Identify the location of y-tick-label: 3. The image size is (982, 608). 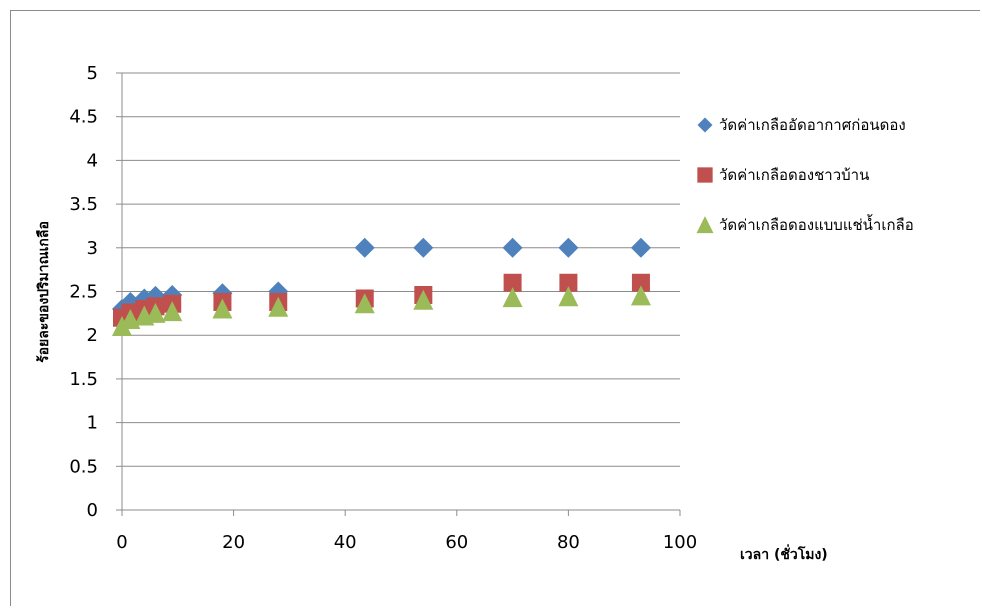
(92, 248).